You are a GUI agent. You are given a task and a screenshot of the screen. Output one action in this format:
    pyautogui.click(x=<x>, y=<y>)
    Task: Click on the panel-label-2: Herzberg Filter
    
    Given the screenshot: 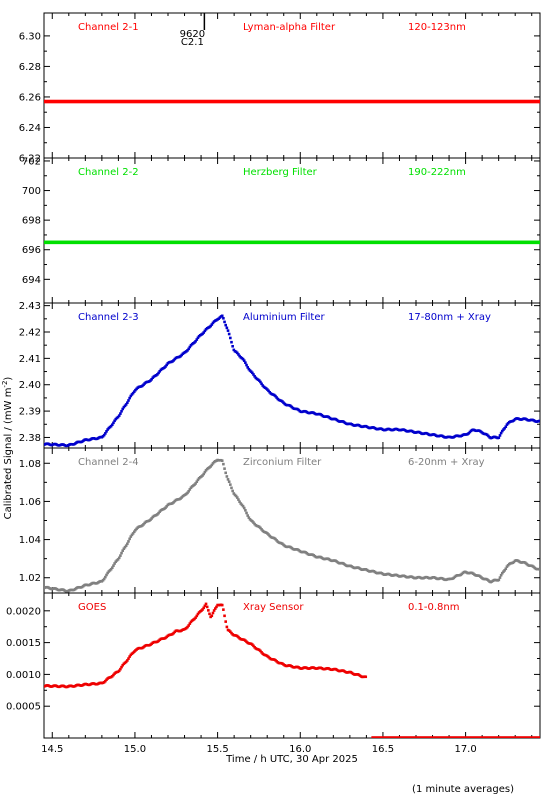 What is the action you would take?
    pyautogui.click(x=280, y=172)
    